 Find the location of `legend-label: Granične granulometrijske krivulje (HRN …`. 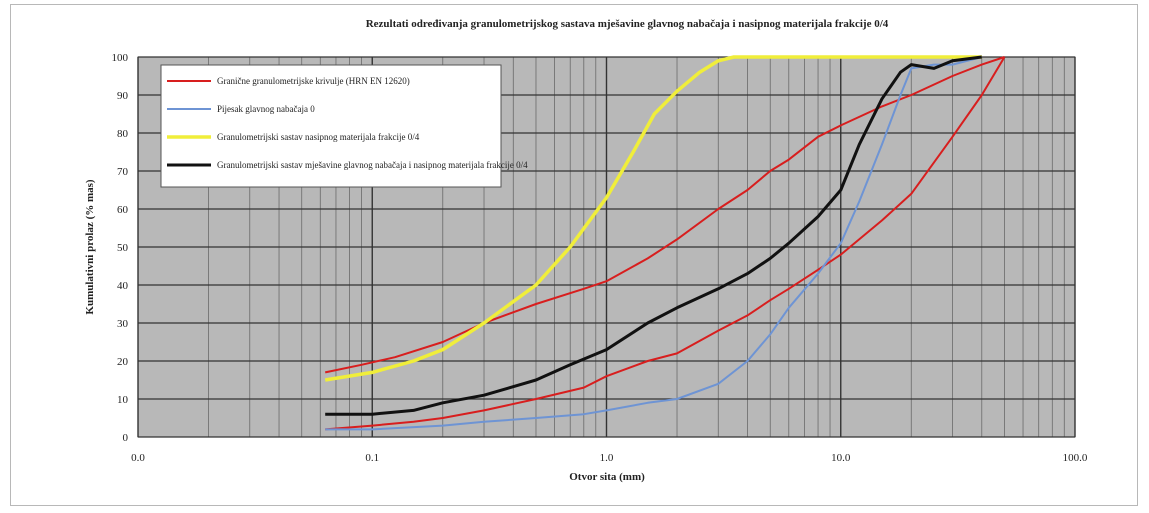

legend-label: Granične granulometrijske krivulje (HRN … is located at coordinates (313, 81).